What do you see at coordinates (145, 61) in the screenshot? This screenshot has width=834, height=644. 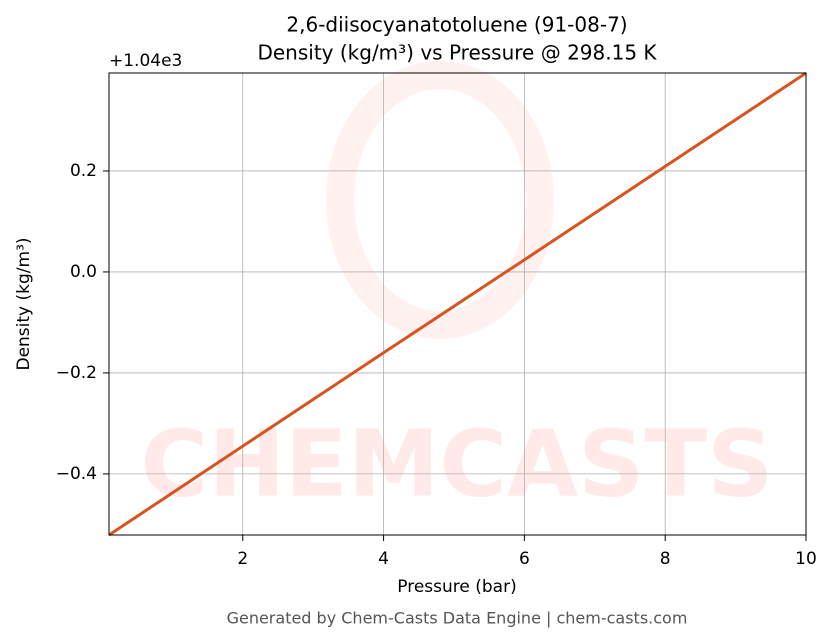 I see `y-offset-label: +1.04e3` at bounding box center [145, 61].